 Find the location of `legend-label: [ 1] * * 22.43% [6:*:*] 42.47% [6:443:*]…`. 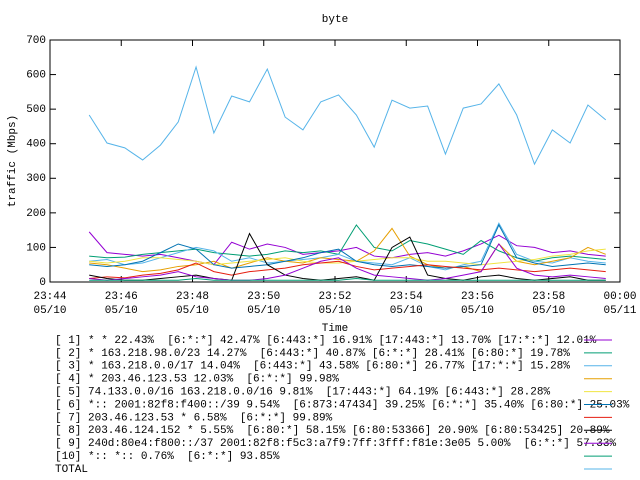

legend-label: [ 1] * * 22.43% [6:*:*] 42.47% [6:443:*]… is located at coordinates (326, 341).